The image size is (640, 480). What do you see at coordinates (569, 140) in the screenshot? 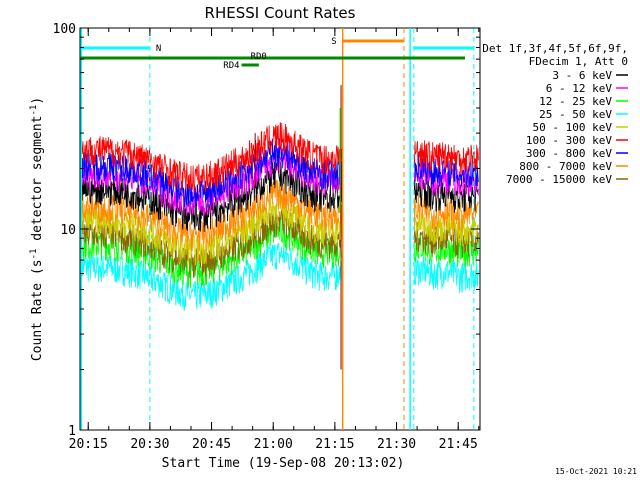
I see `legend-entry-label: 100 - 300 keV` at bounding box center [569, 140].